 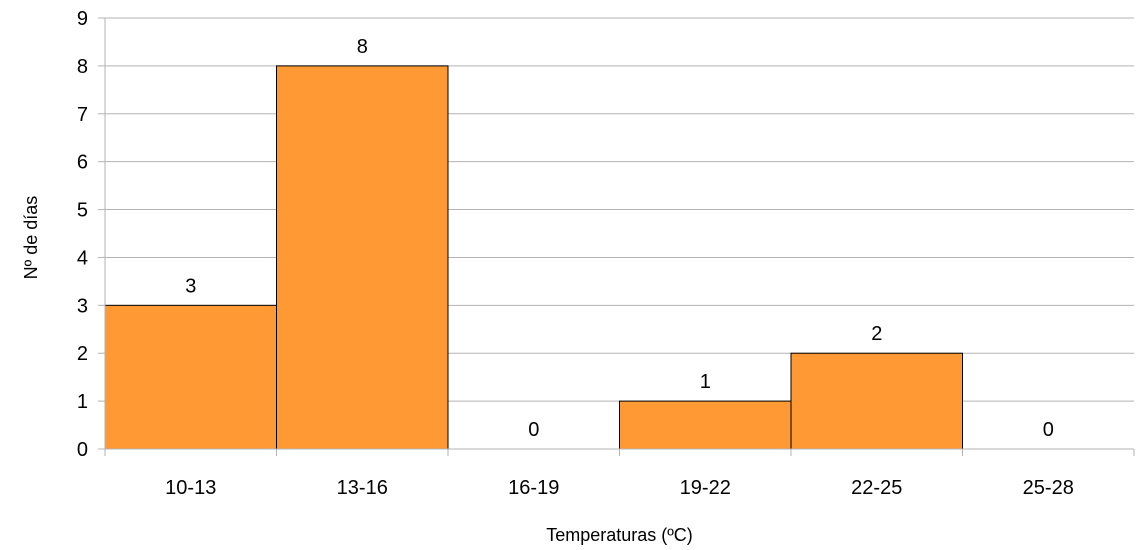 What do you see at coordinates (705, 382) in the screenshot?
I see `data-label: 1` at bounding box center [705, 382].